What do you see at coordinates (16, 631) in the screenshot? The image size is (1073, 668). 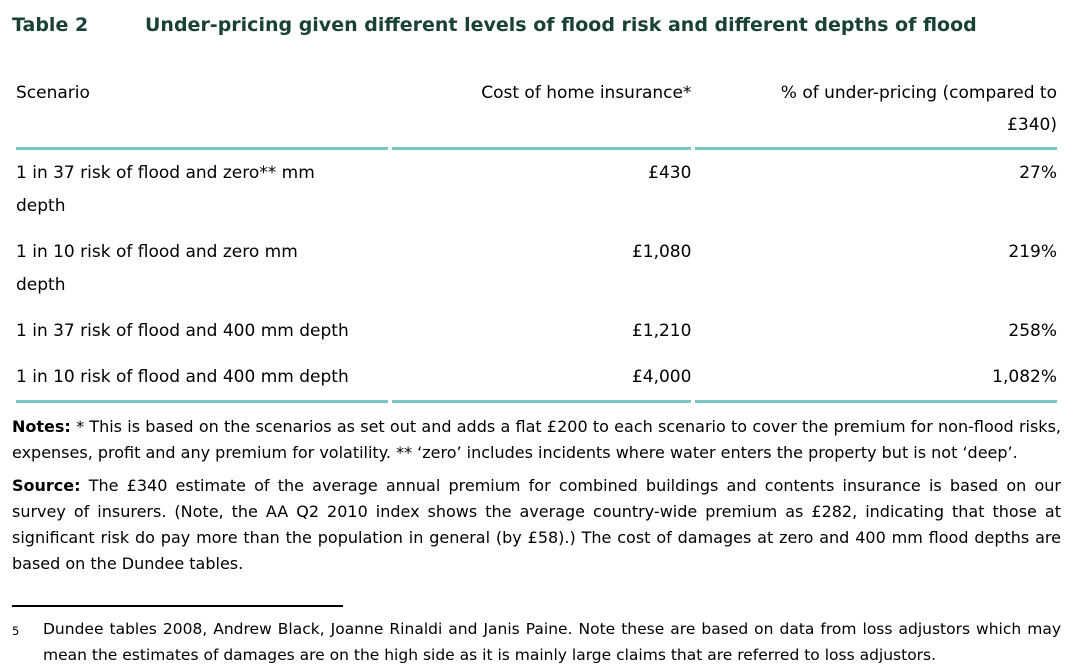 I see `footnote-number: 5` at bounding box center [16, 631].